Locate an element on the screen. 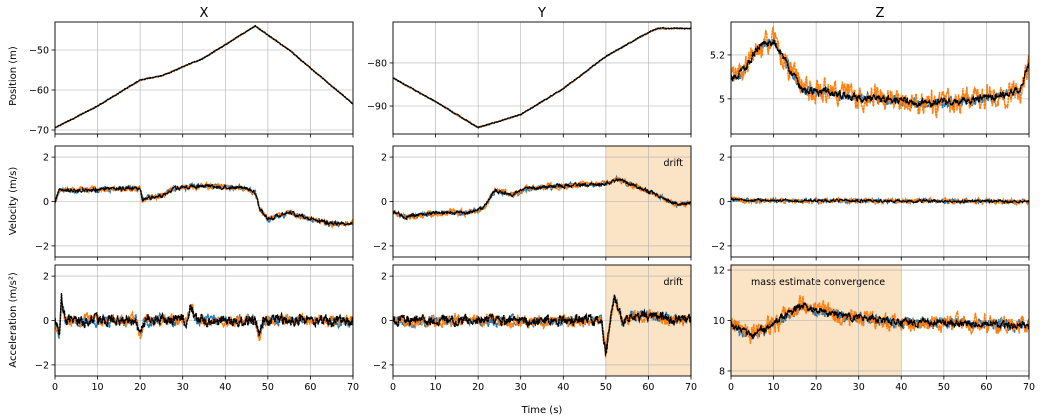  y-tick-label: −90 is located at coordinates (377, 107).